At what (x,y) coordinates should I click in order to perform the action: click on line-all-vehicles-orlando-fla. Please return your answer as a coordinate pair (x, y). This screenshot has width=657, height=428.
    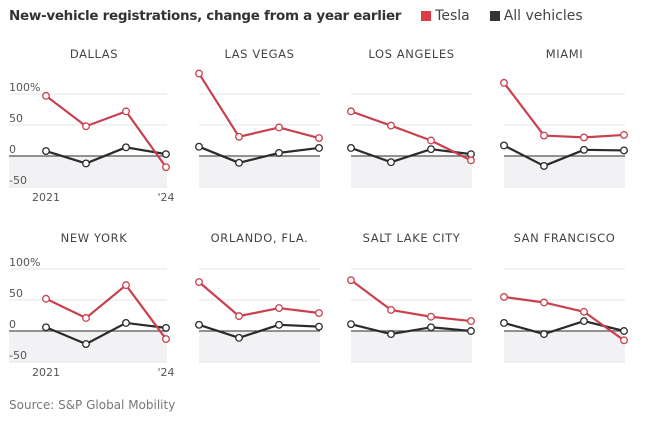
    Looking at the image, I should click on (259, 331).